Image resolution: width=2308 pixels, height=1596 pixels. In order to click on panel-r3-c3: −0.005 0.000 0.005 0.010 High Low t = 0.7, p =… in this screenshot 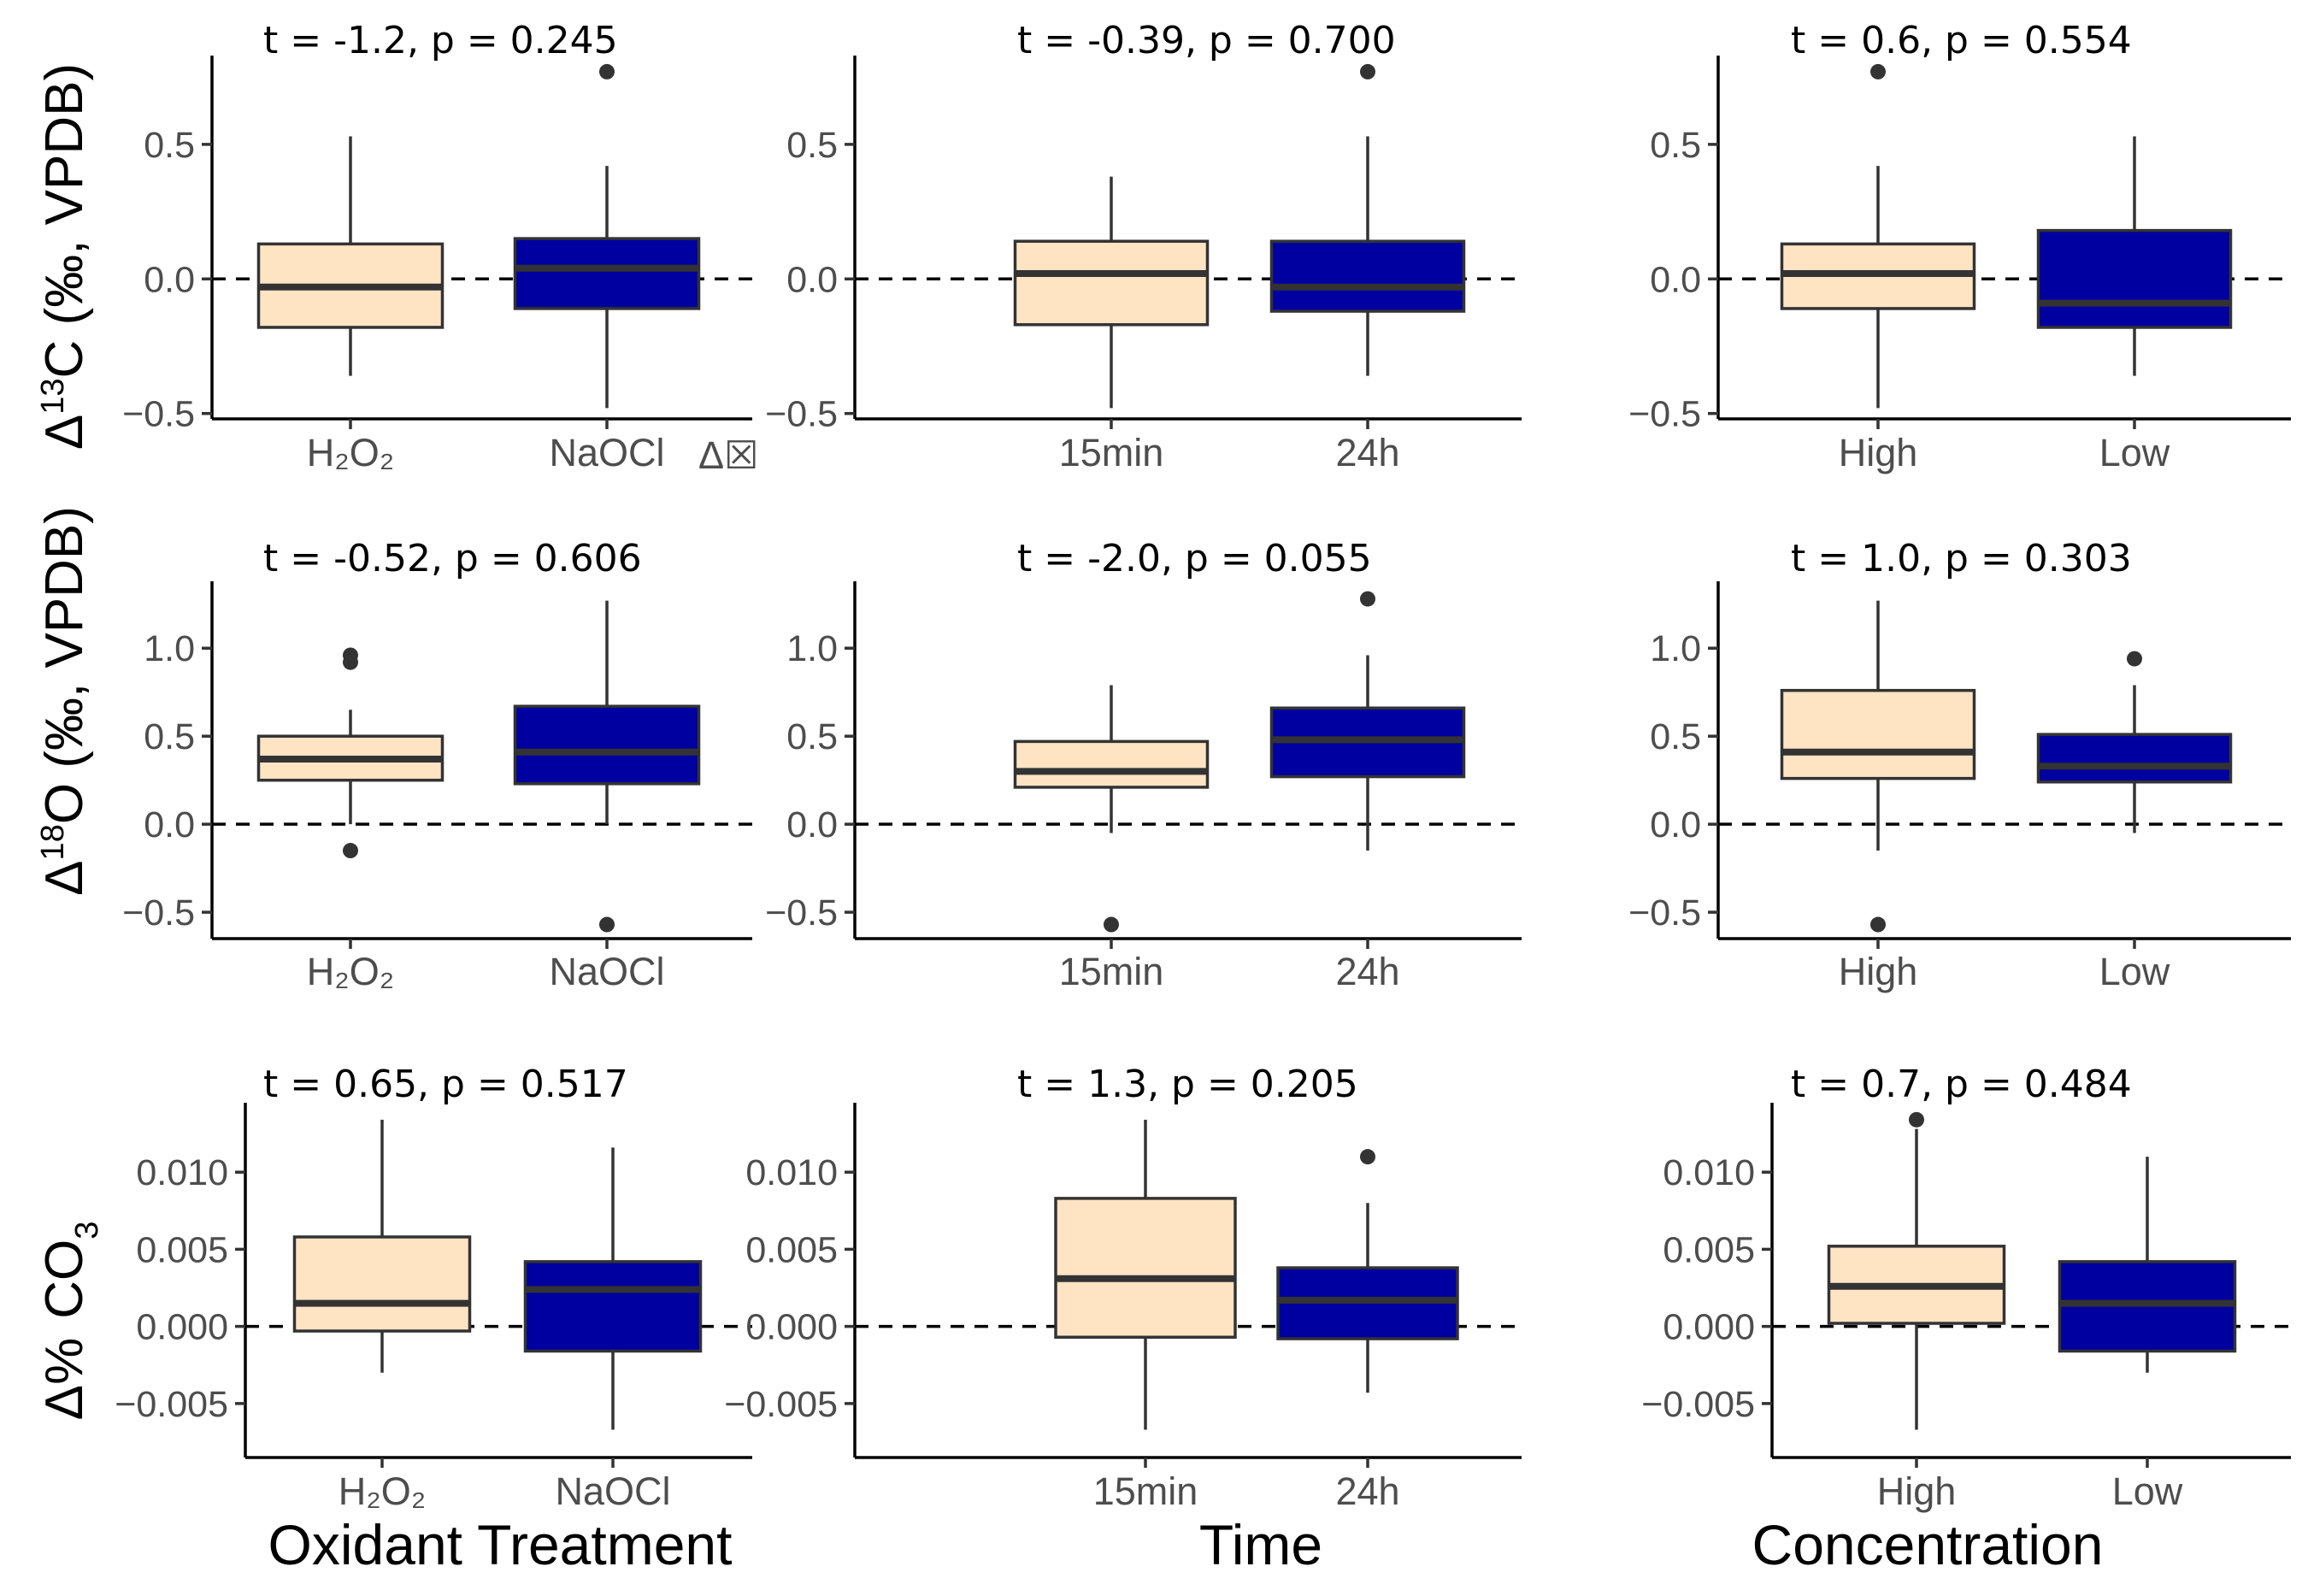, I will do `click(1966, 1288)`.